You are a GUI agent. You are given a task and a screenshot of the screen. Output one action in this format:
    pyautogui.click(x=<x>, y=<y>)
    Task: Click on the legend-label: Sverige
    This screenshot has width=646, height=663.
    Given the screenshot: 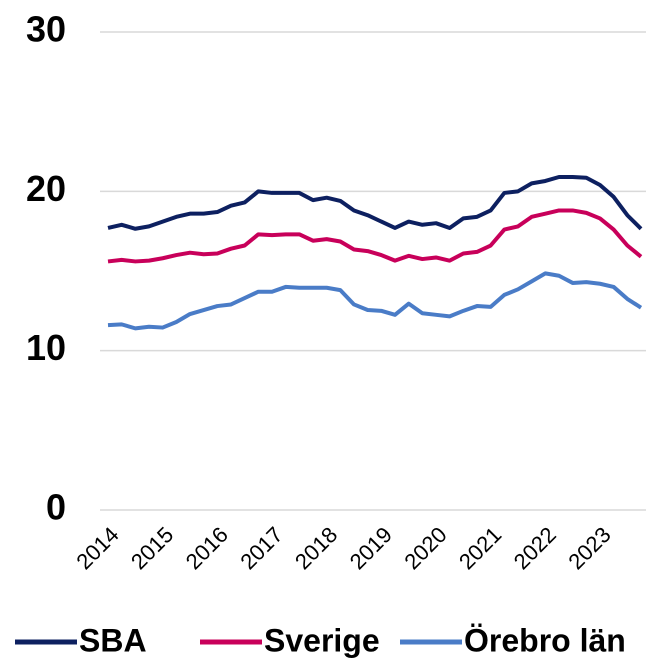 What is the action you would take?
    pyautogui.click(x=322, y=640)
    